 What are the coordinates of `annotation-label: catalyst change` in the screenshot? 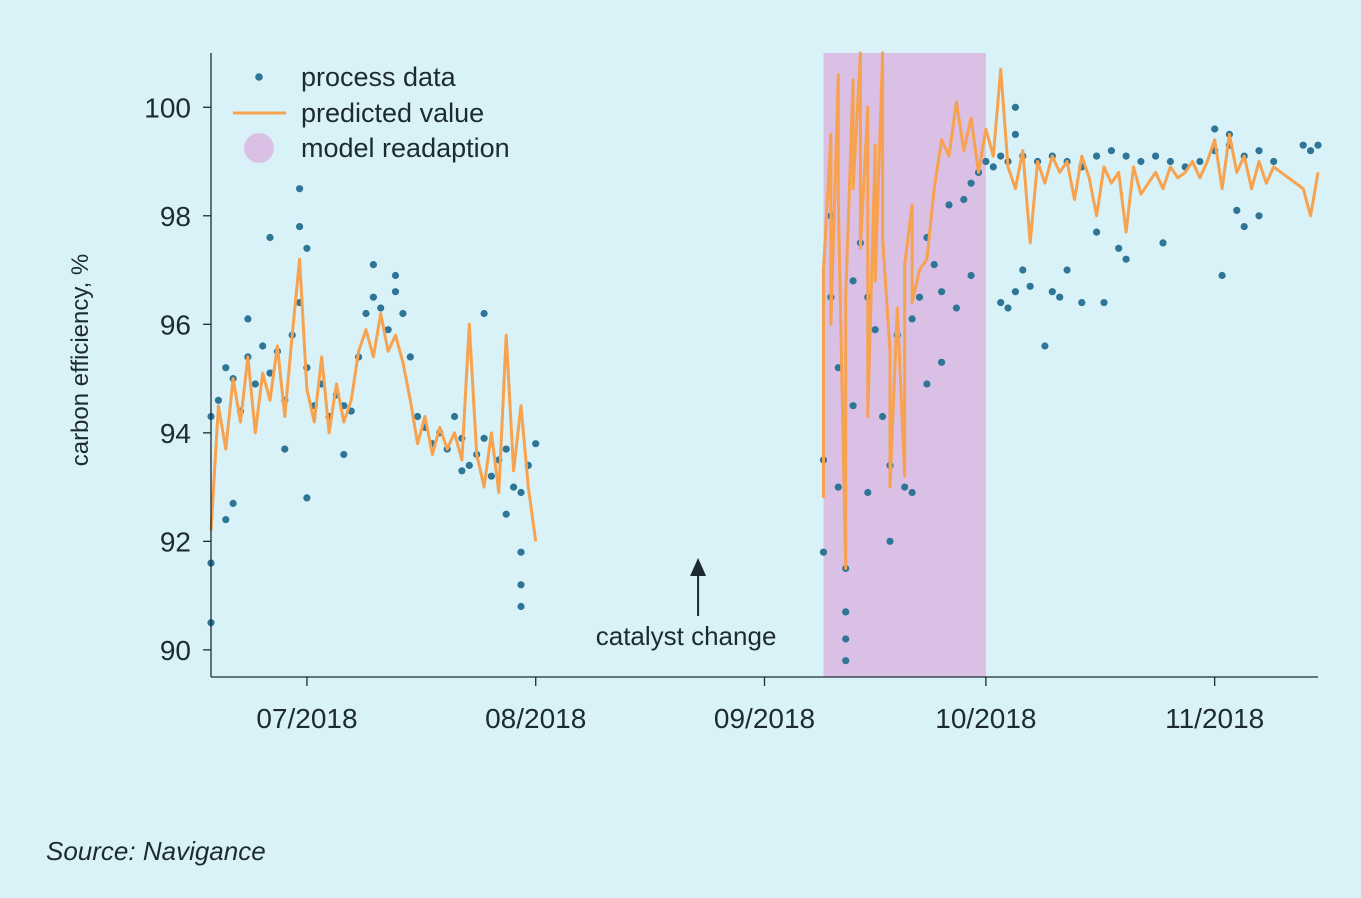 It's located at (686, 636).